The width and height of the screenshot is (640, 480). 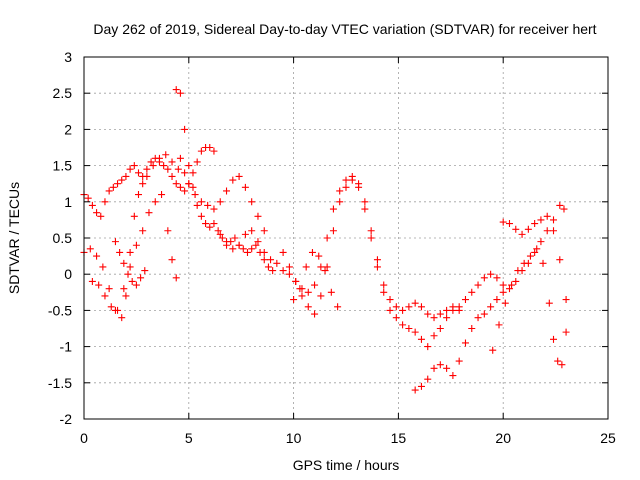 I want to click on x-tick-label: 10, so click(x=294, y=438).